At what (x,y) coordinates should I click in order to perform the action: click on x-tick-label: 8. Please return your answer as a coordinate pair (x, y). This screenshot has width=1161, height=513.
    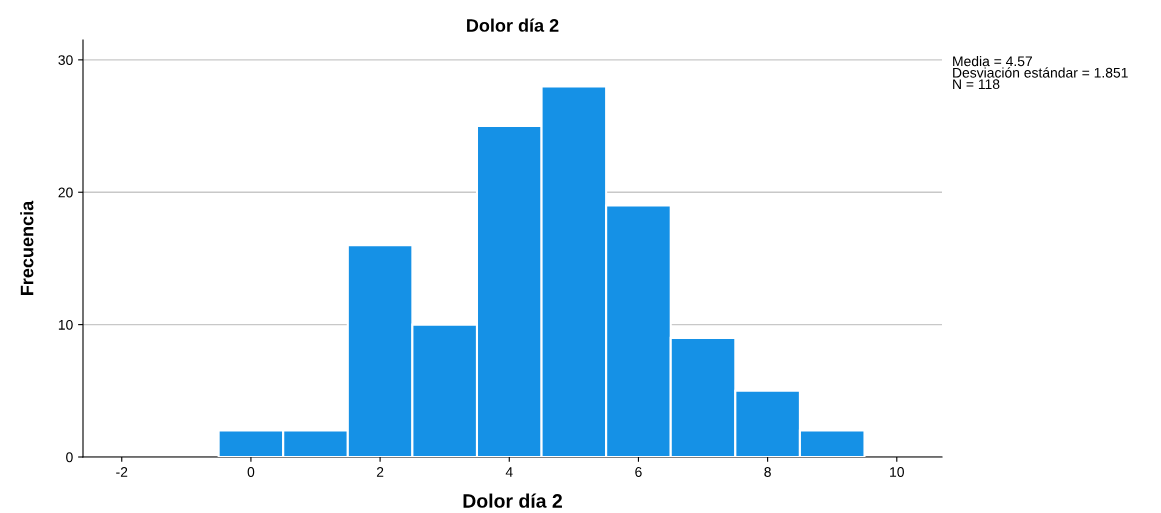
    Looking at the image, I should click on (767, 472).